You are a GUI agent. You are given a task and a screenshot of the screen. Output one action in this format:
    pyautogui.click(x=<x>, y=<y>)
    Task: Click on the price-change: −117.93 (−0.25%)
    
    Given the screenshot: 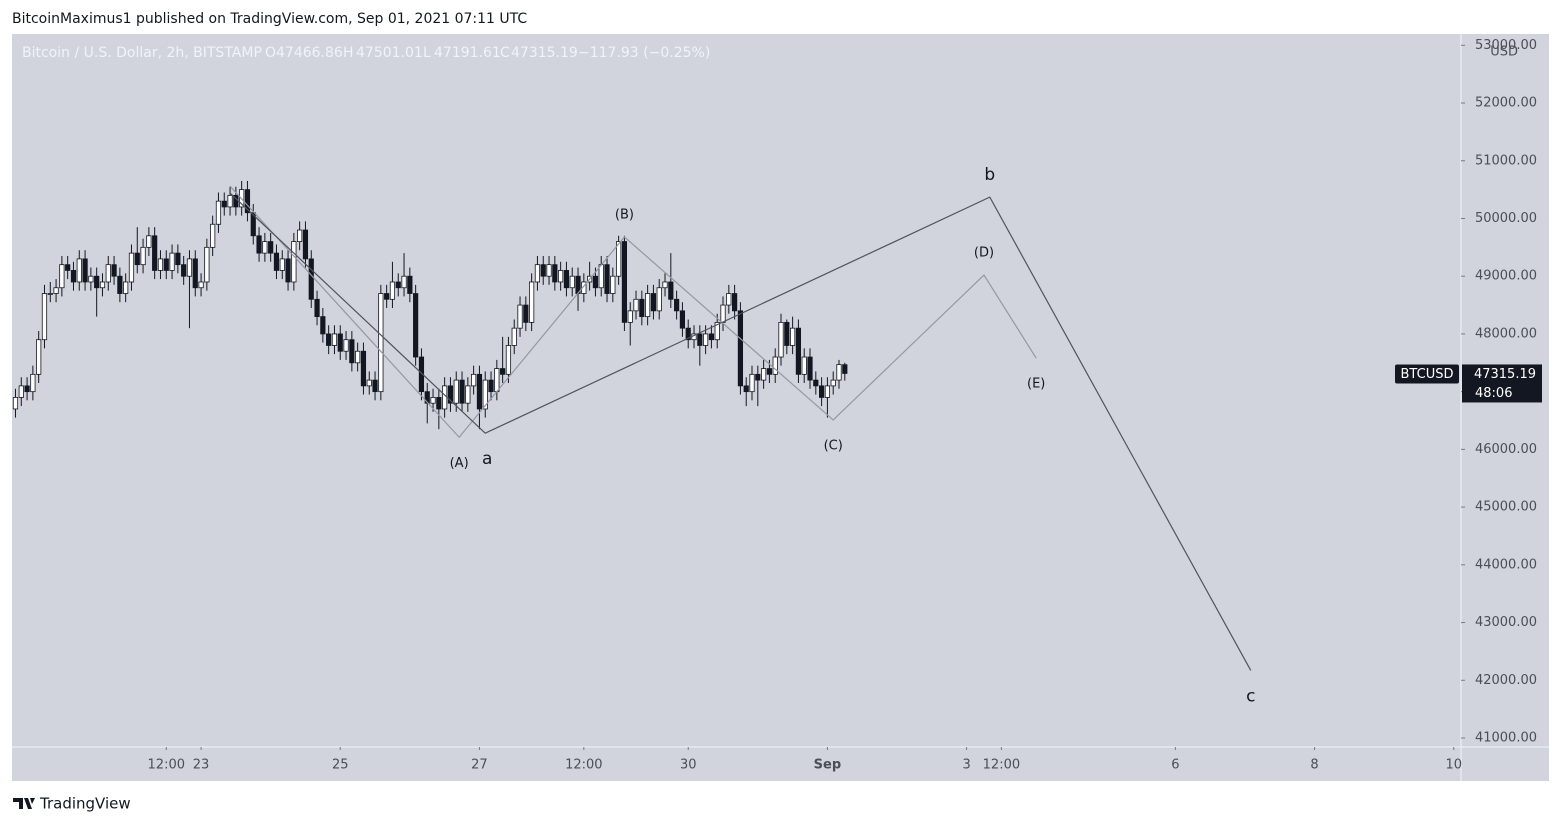 What is the action you would take?
    pyautogui.click(x=644, y=53)
    